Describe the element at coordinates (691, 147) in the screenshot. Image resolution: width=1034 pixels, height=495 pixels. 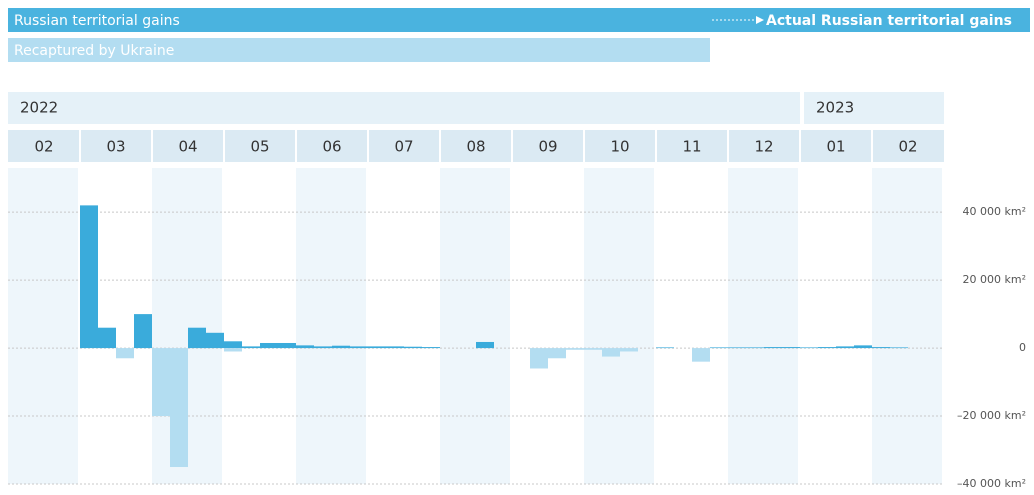
I see `x-tick-label: 11` at that location.